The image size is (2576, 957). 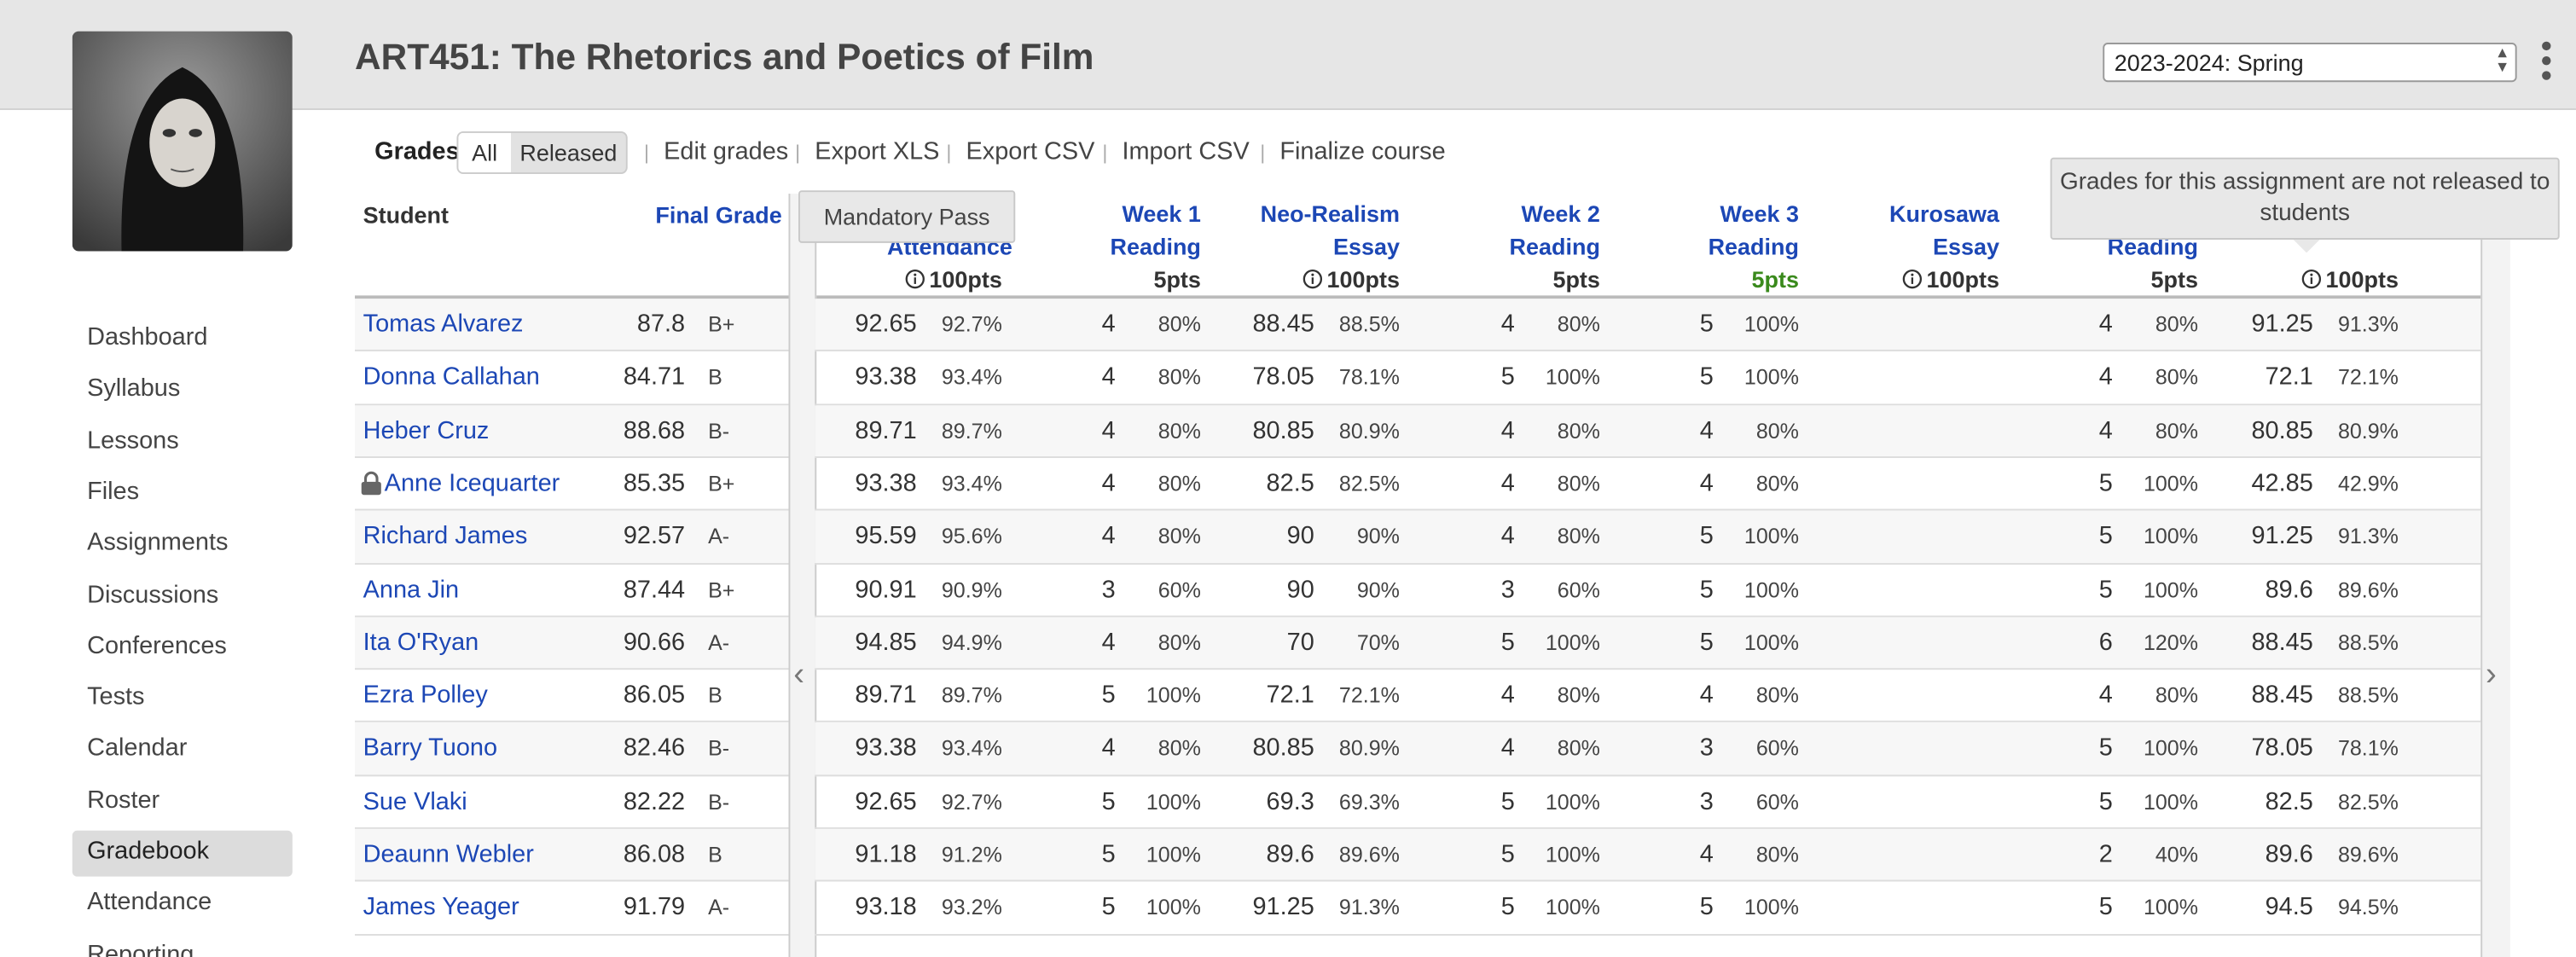 What do you see at coordinates (441, 907) in the screenshot?
I see `student-name: James Yeager` at bounding box center [441, 907].